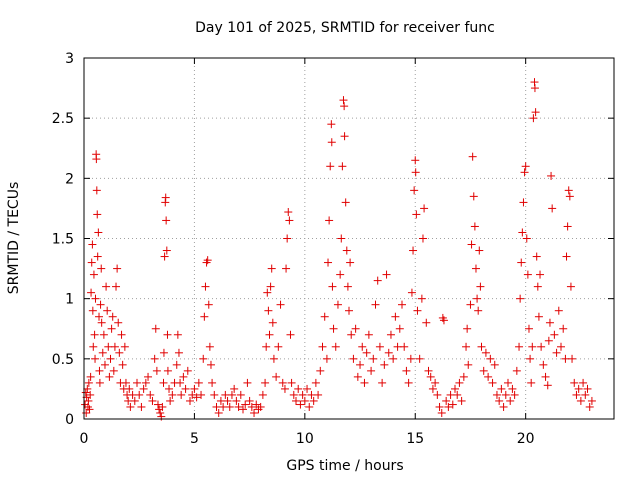 The width and height of the screenshot is (640, 480). Describe the element at coordinates (526, 439) in the screenshot. I see `x-tick-label: 20` at that location.